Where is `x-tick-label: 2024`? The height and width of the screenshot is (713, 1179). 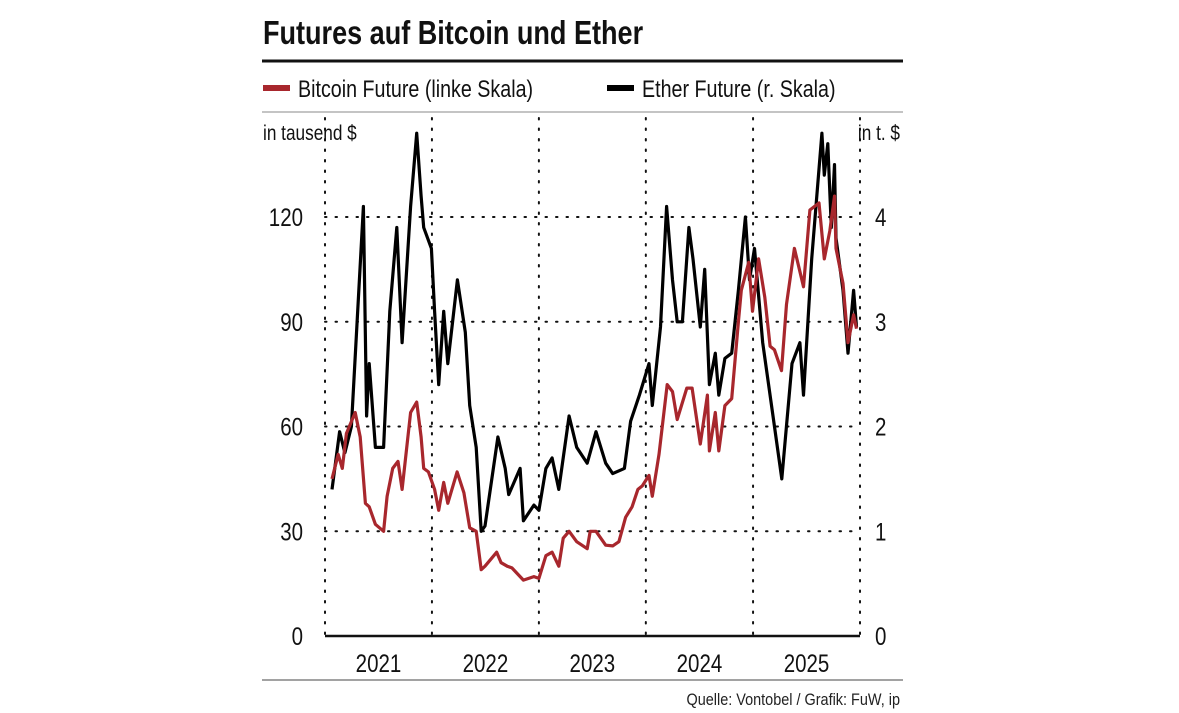 x-tick-label: 2024 is located at coordinates (700, 663).